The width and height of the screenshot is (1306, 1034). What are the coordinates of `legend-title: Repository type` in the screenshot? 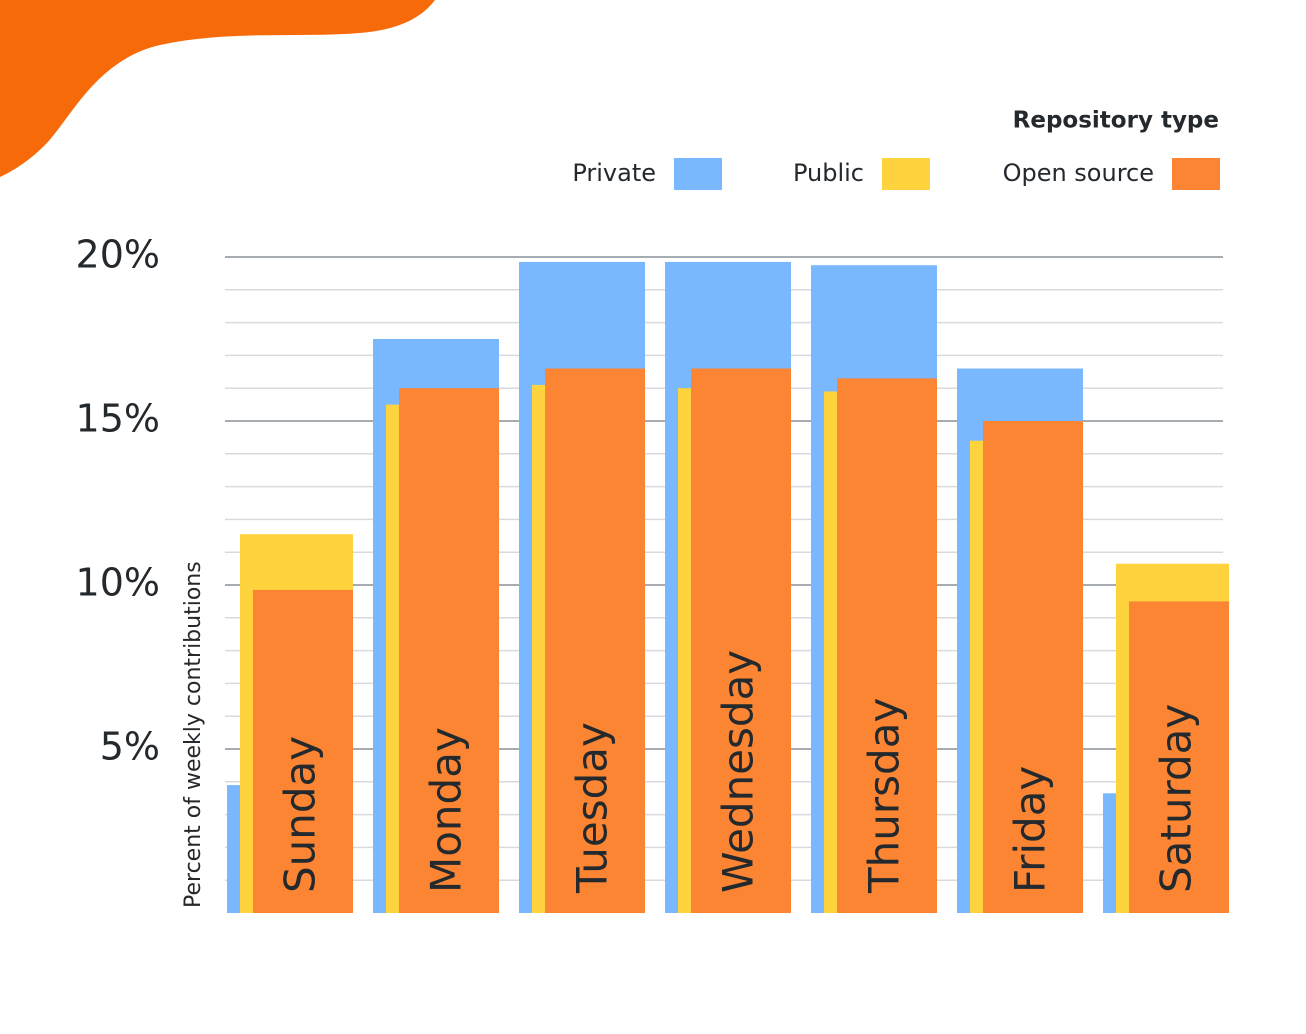 It's located at (1116, 121).